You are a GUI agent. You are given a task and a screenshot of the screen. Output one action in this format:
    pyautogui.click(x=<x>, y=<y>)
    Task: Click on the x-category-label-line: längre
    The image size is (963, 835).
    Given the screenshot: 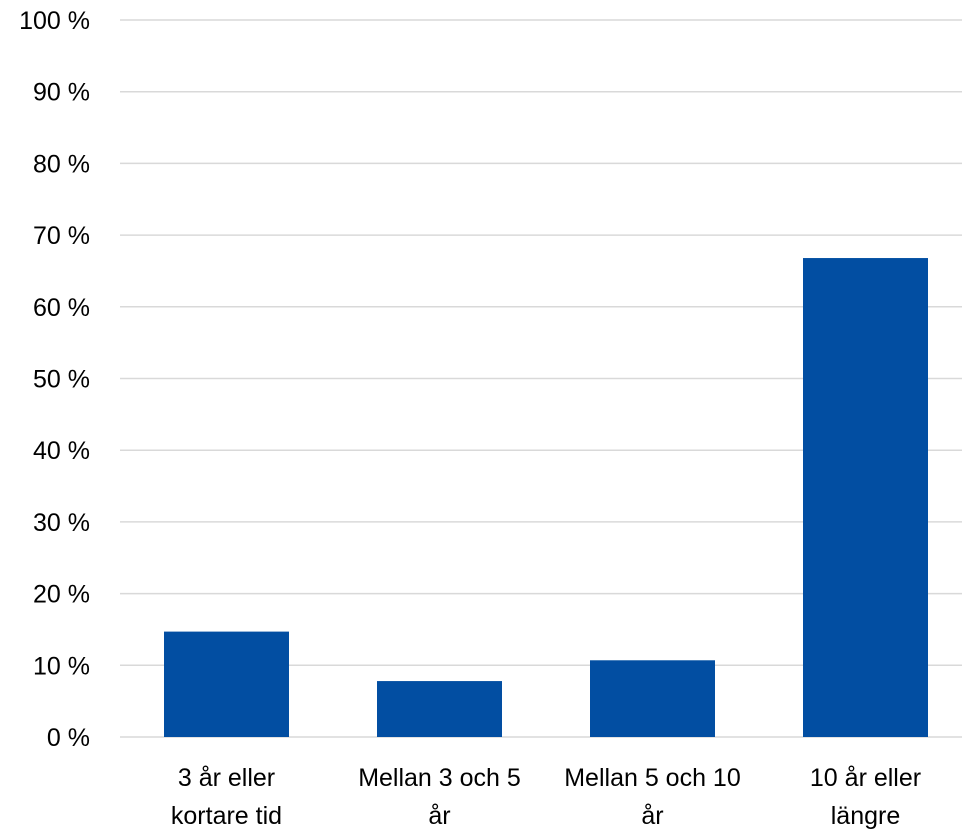 What is the action you would take?
    pyautogui.click(x=866, y=816)
    